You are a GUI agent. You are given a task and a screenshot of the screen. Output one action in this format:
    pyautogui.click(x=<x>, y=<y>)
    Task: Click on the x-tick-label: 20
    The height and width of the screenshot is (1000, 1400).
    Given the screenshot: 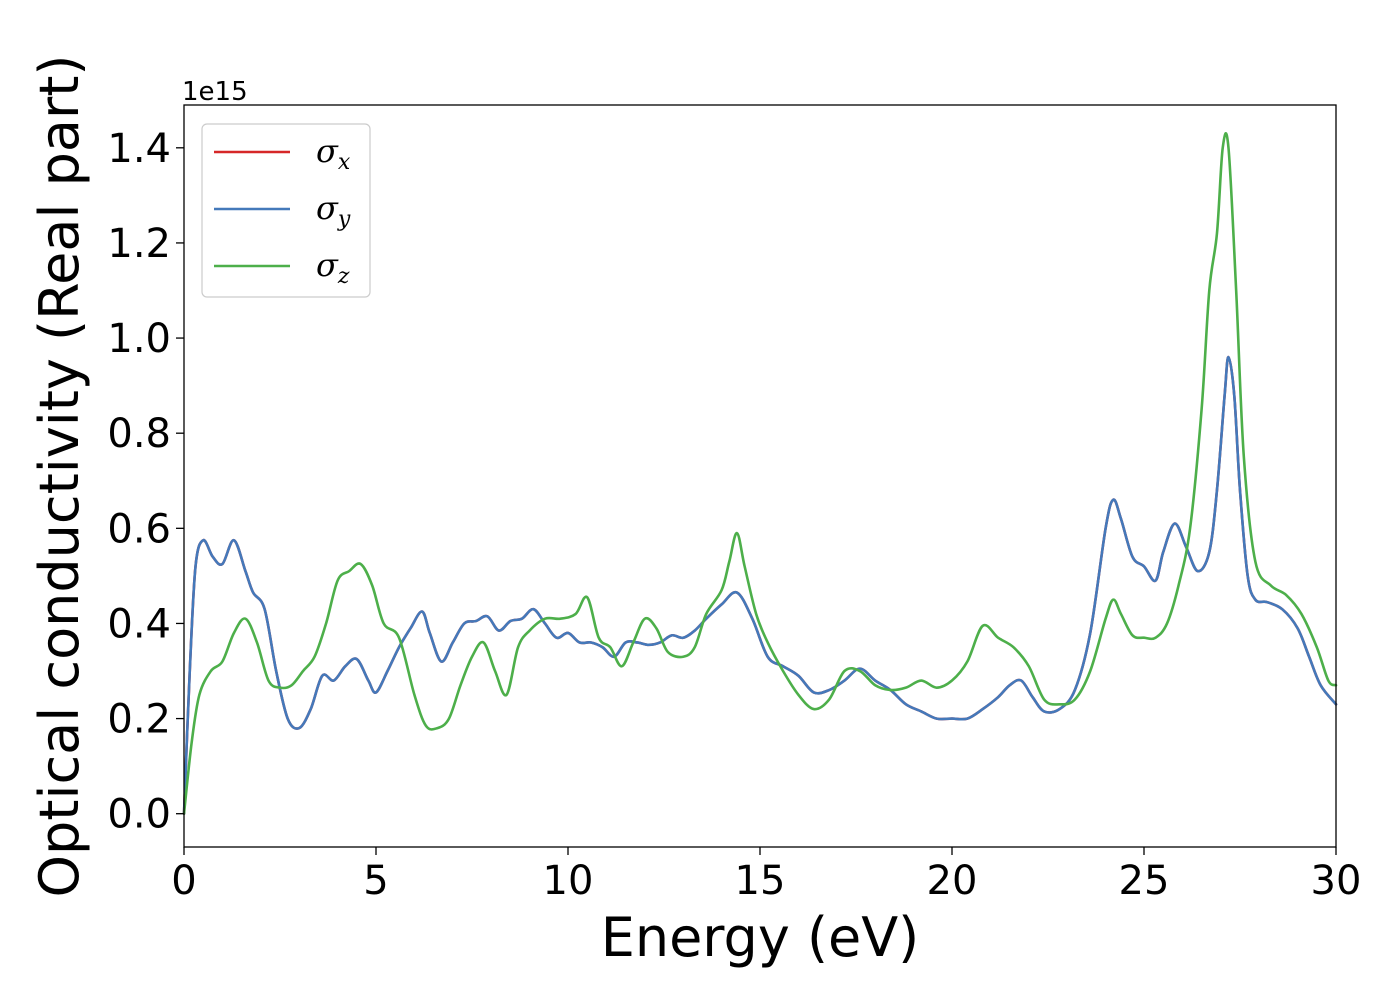 What is the action you would take?
    pyautogui.click(x=952, y=881)
    